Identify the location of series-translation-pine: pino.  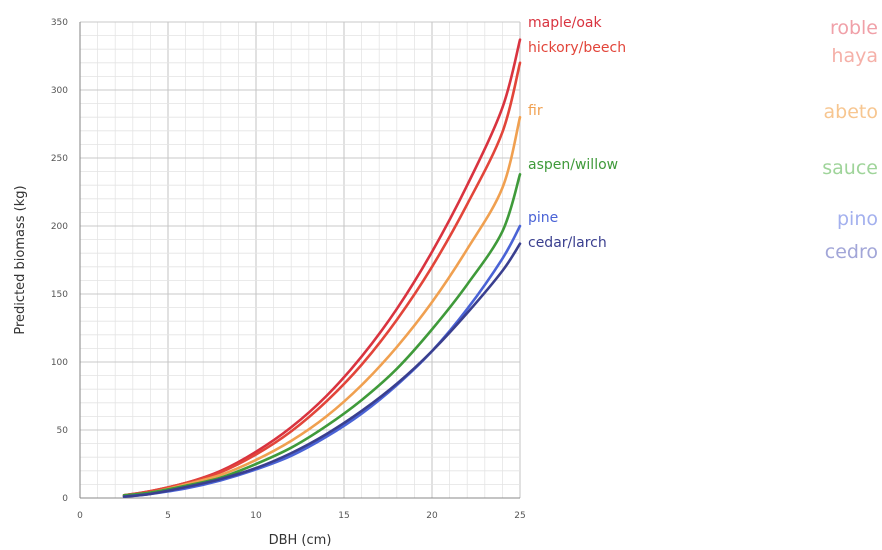
(857, 219).